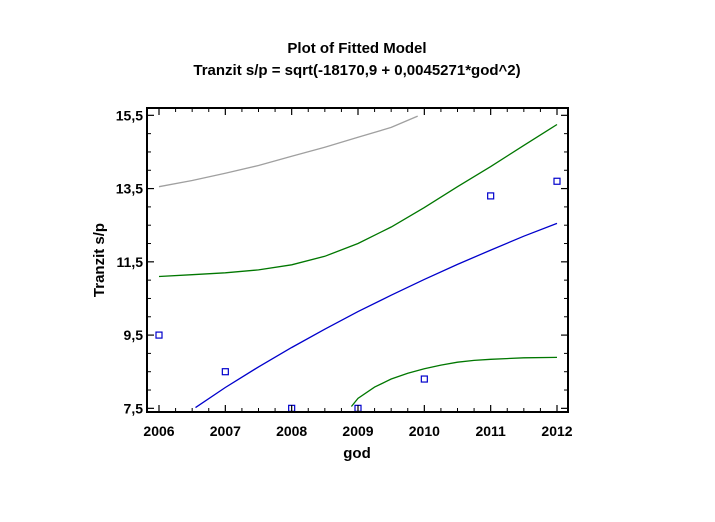  What do you see at coordinates (291, 431) in the screenshot?
I see `x-tick-label: 2008` at bounding box center [291, 431].